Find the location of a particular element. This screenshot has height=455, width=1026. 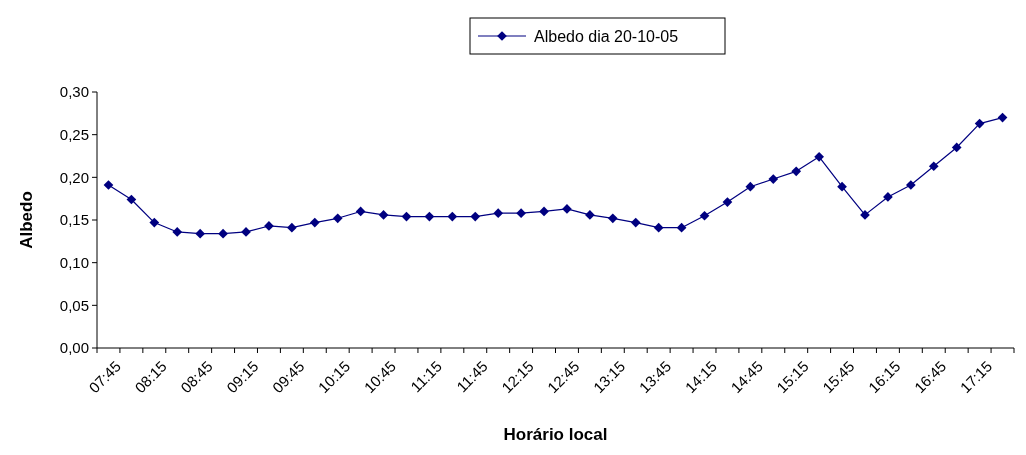

y-tick-label: 0,05 is located at coordinates (74, 305).